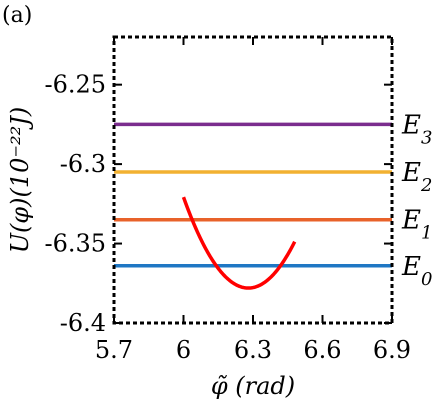 The image size is (436, 412). I want to click on x-tick-label: 6.3, so click(253, 350).